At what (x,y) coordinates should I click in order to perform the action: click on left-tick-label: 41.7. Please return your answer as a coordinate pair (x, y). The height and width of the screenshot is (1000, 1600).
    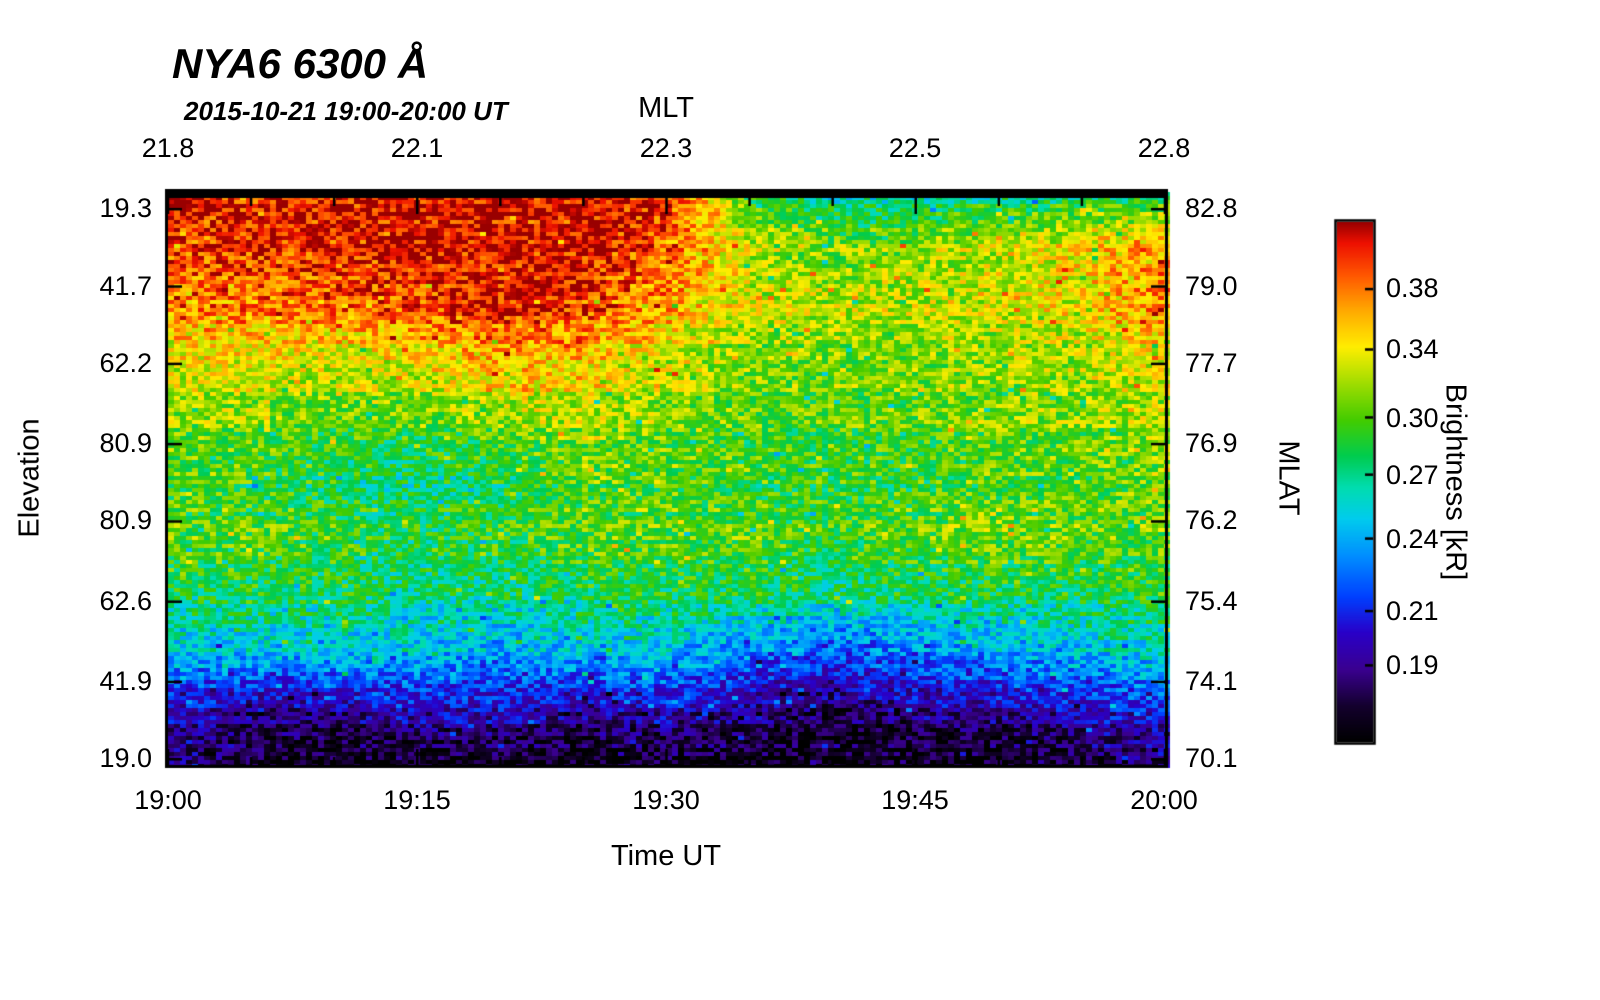
    Looking at the image, I should click on (125, 286).